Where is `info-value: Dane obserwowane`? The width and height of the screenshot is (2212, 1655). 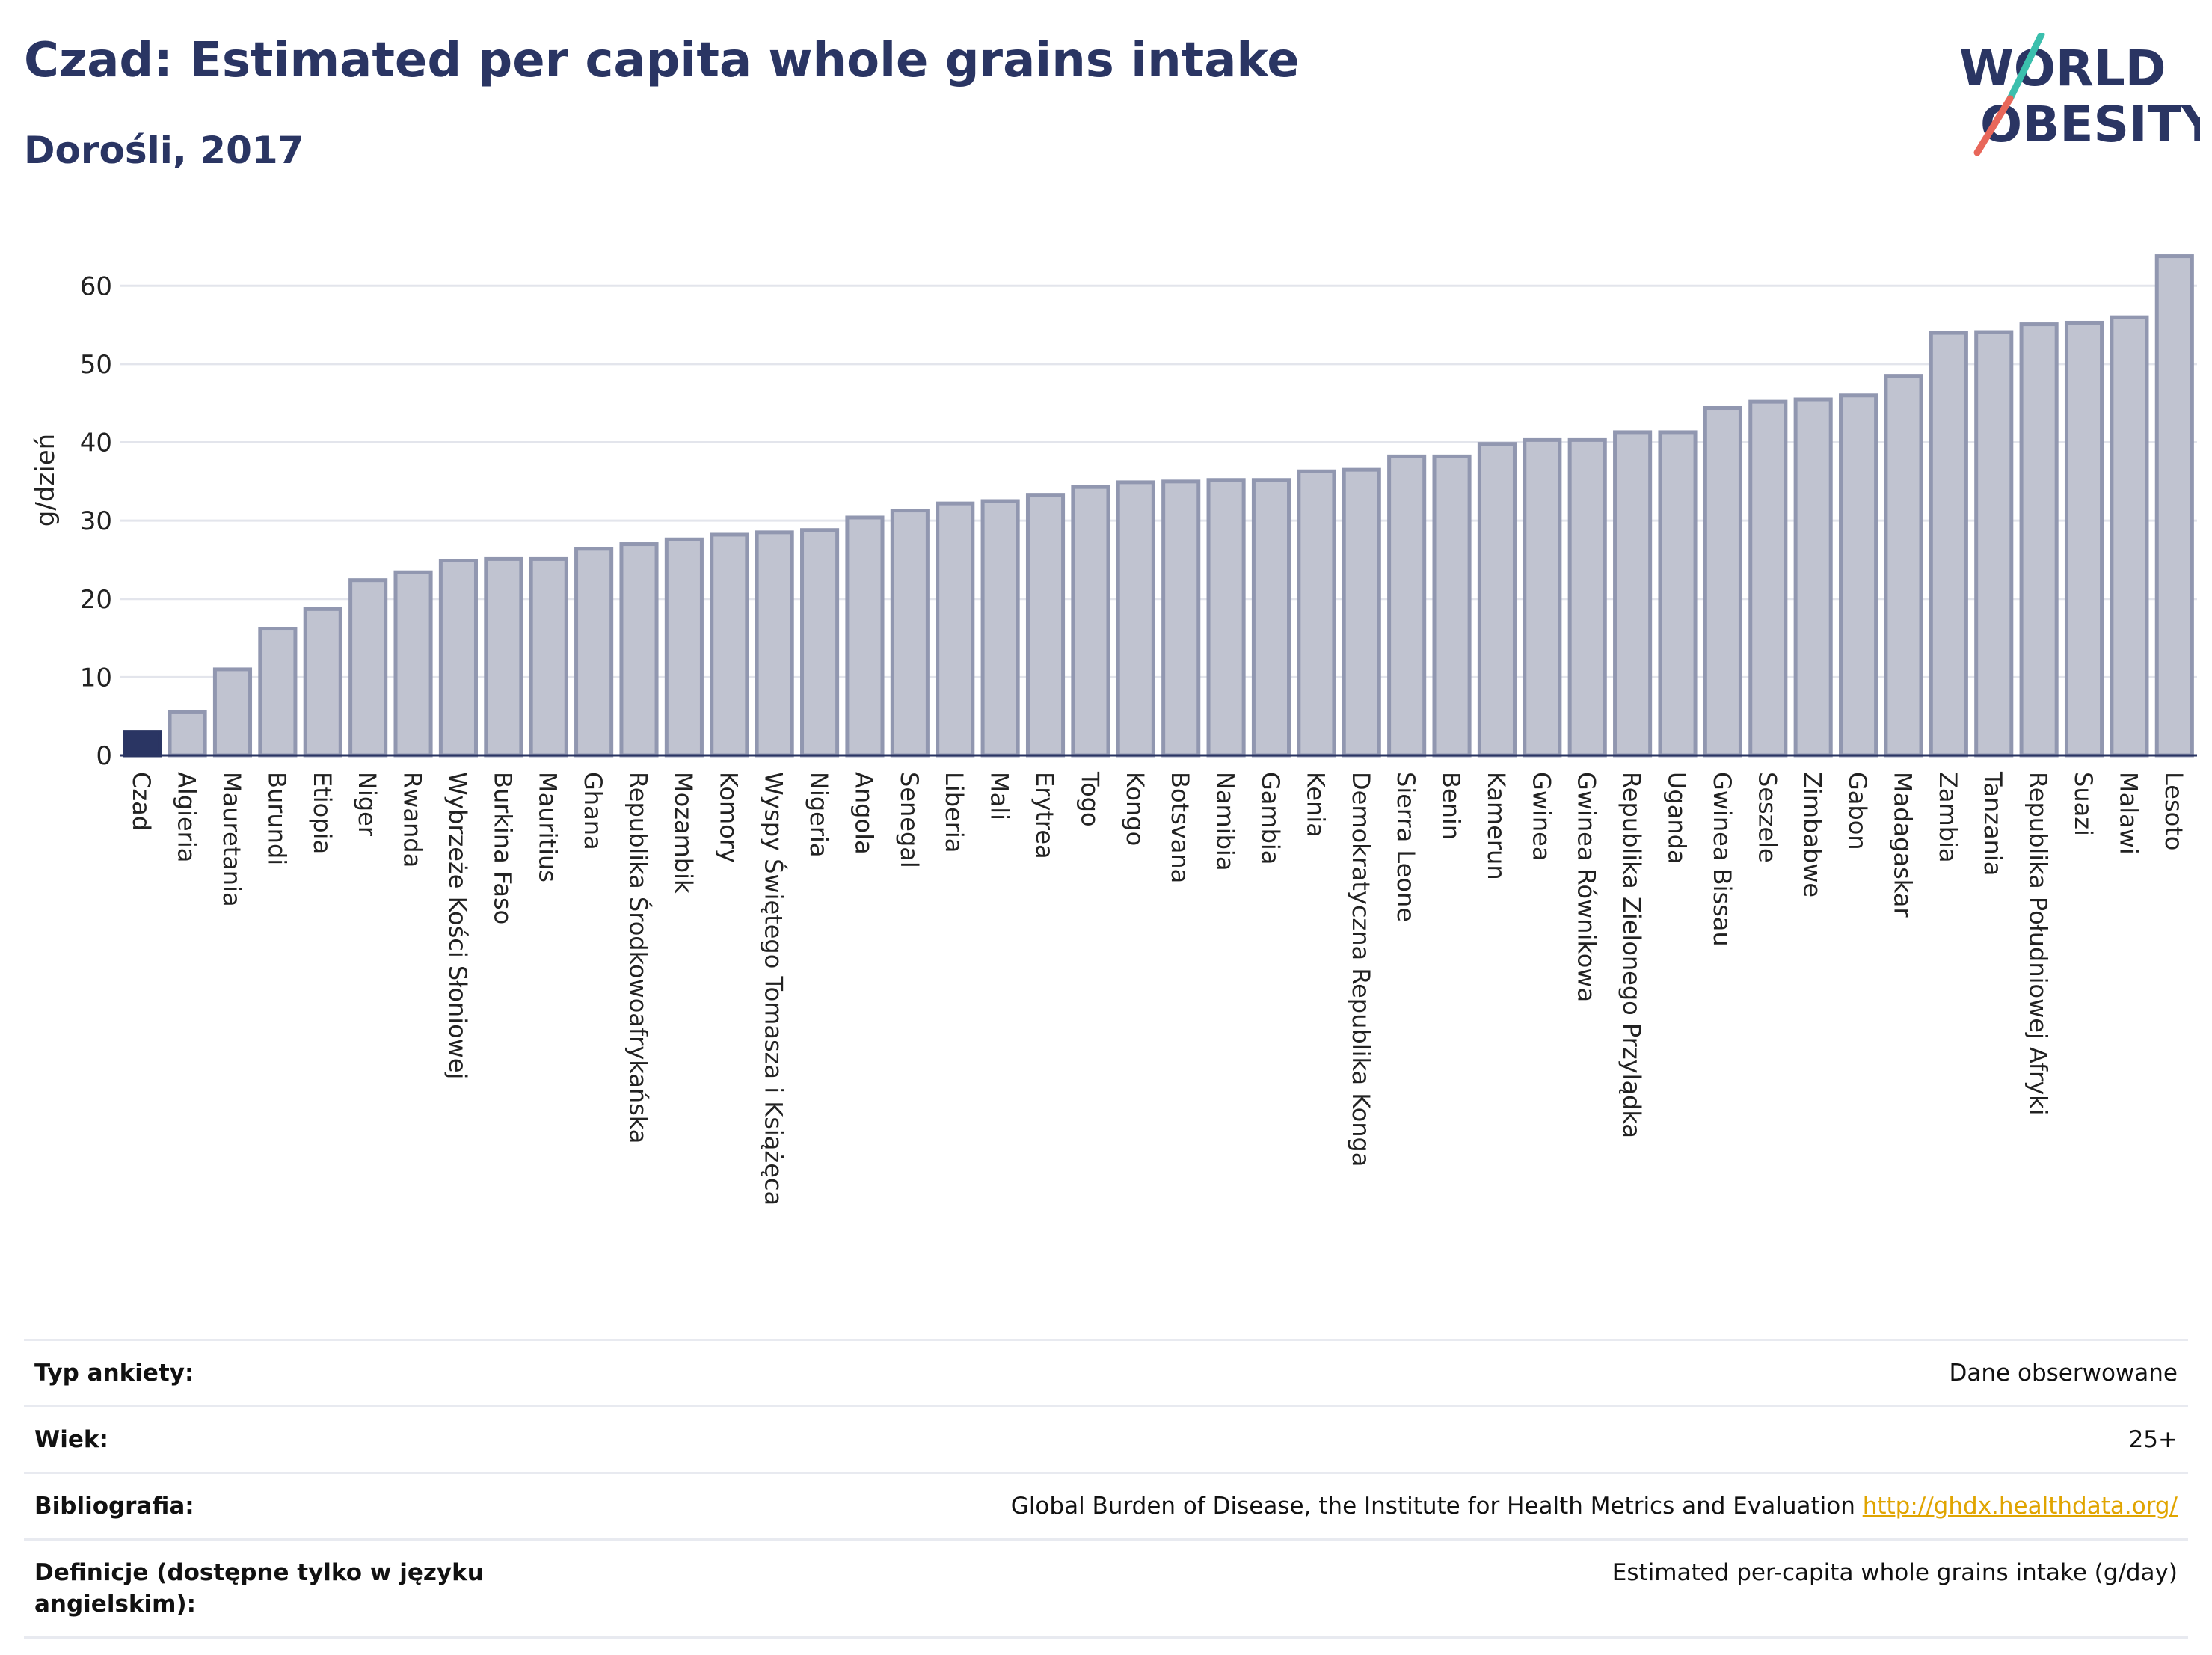
info-value: Dane obserwowane is located at coordinates (2063, 1373).